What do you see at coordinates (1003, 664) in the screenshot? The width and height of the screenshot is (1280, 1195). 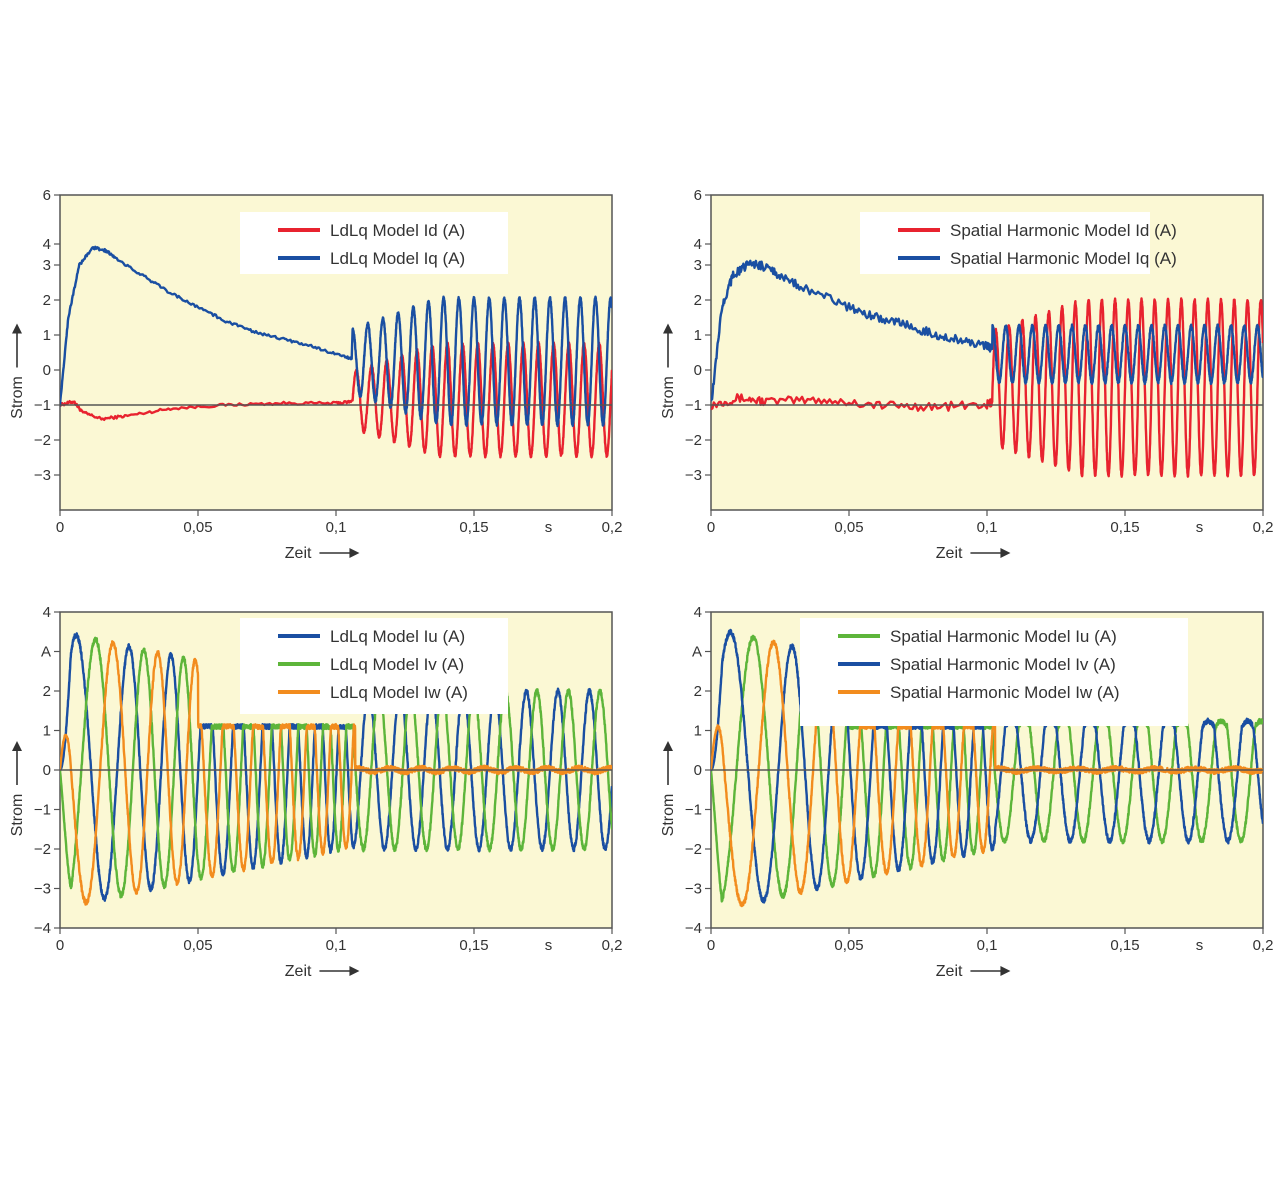 I see `legend-label: Spatial Harmonic Model Iv (A)` at bounding box center [1003, 664].